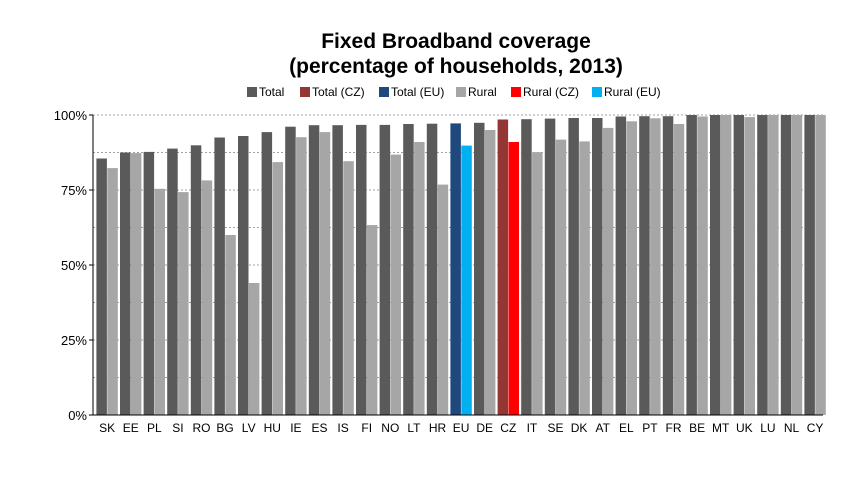 The image size is (853, 480). What do you see at coordinates (319, 428) in the screenshot?
I see `x-tick-label: ES` at bounding box center [319, 428].